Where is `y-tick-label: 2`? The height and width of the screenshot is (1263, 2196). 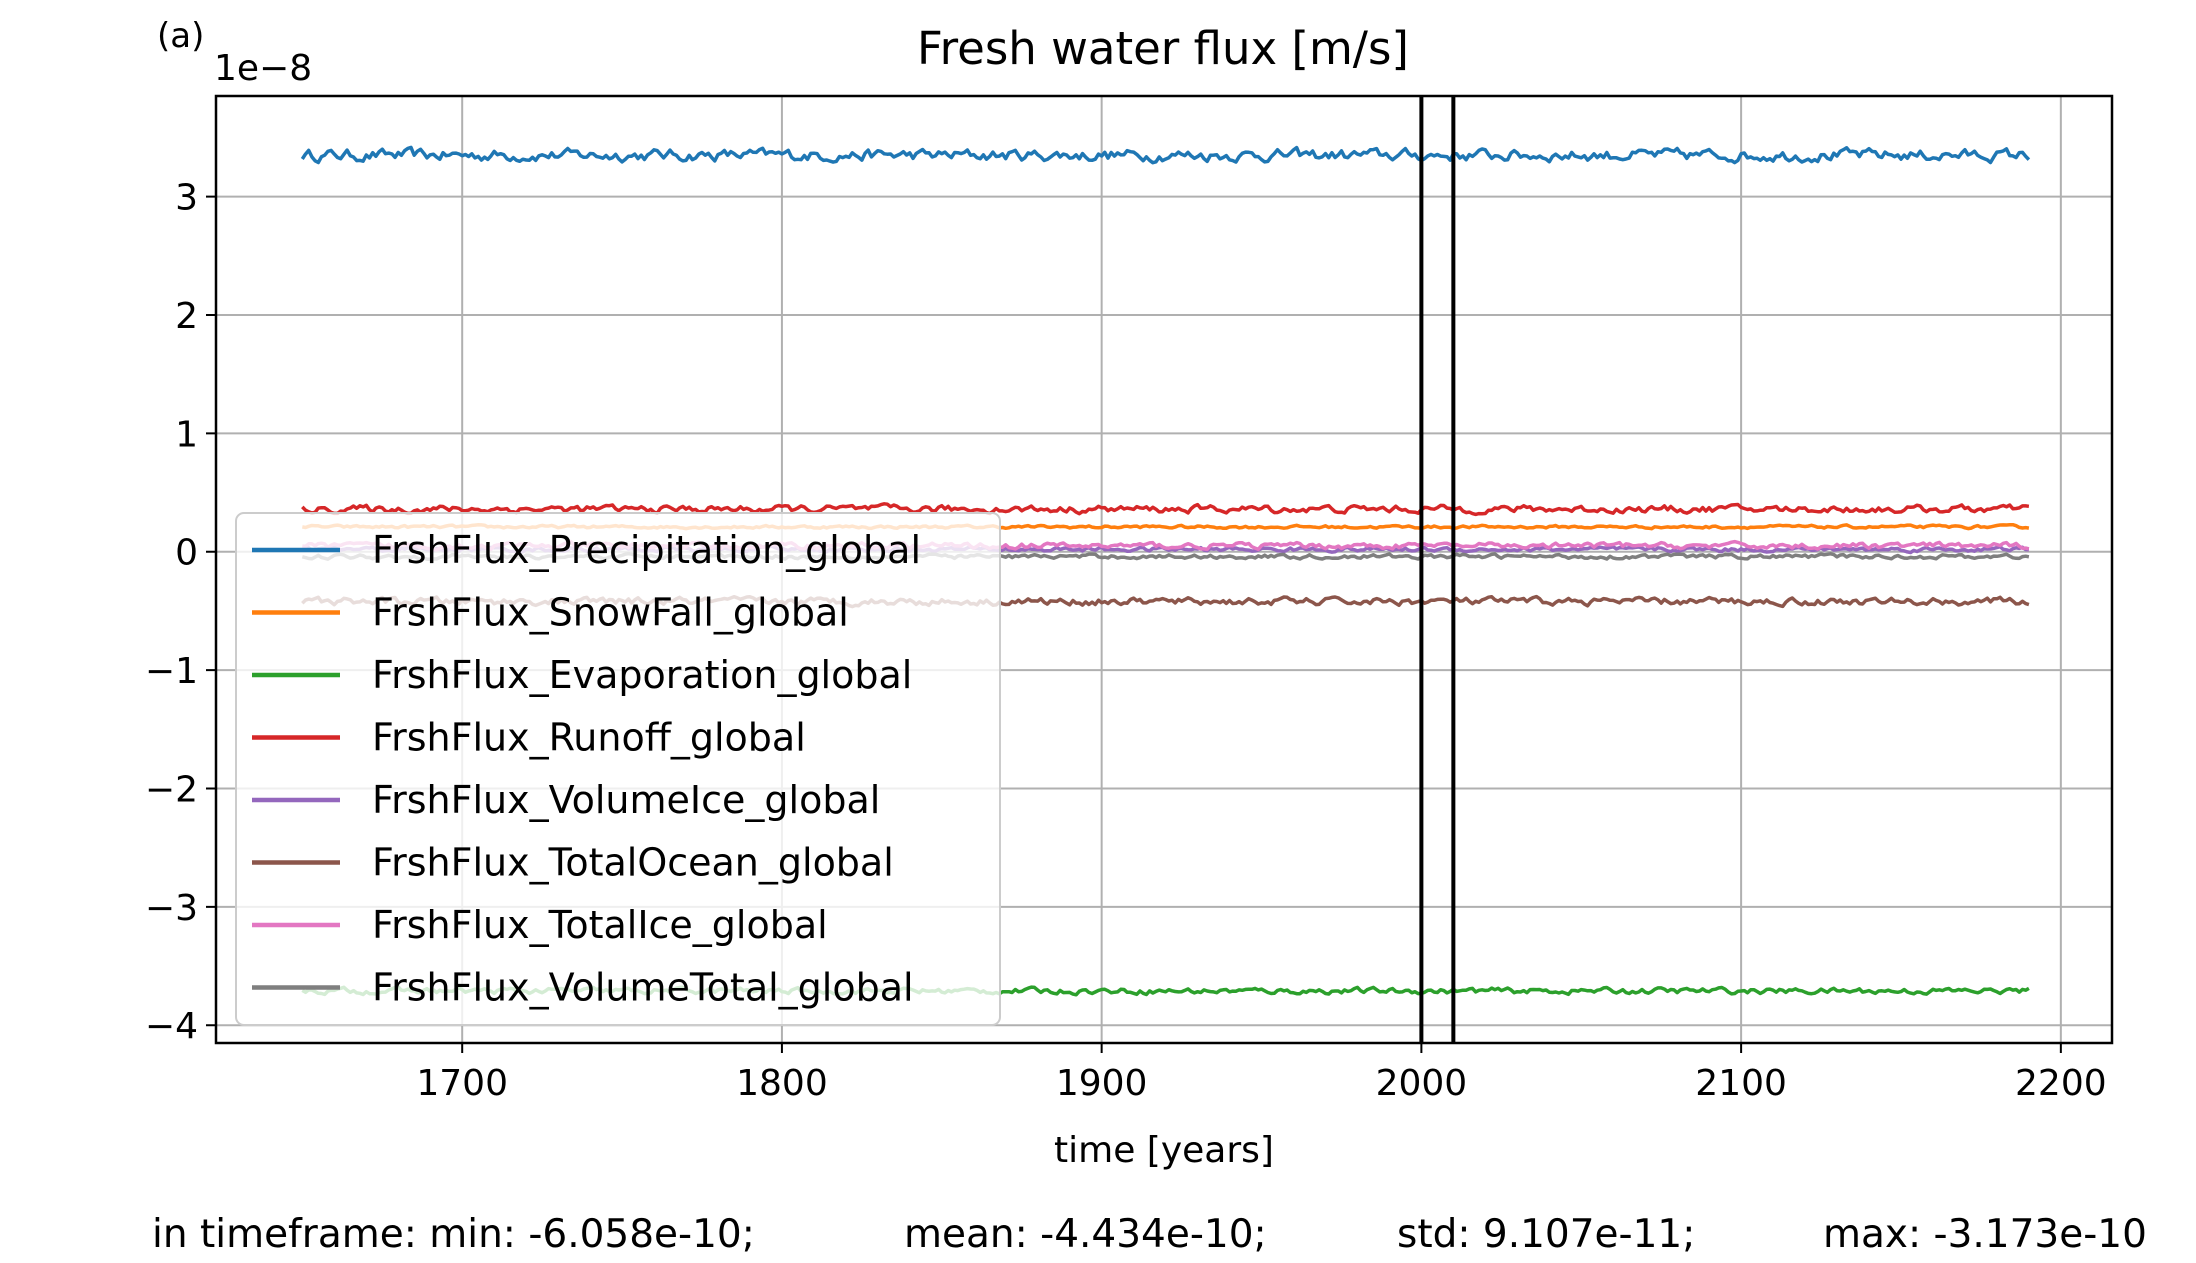 y-tick-label: 2 is located at coordinates (186, 316).